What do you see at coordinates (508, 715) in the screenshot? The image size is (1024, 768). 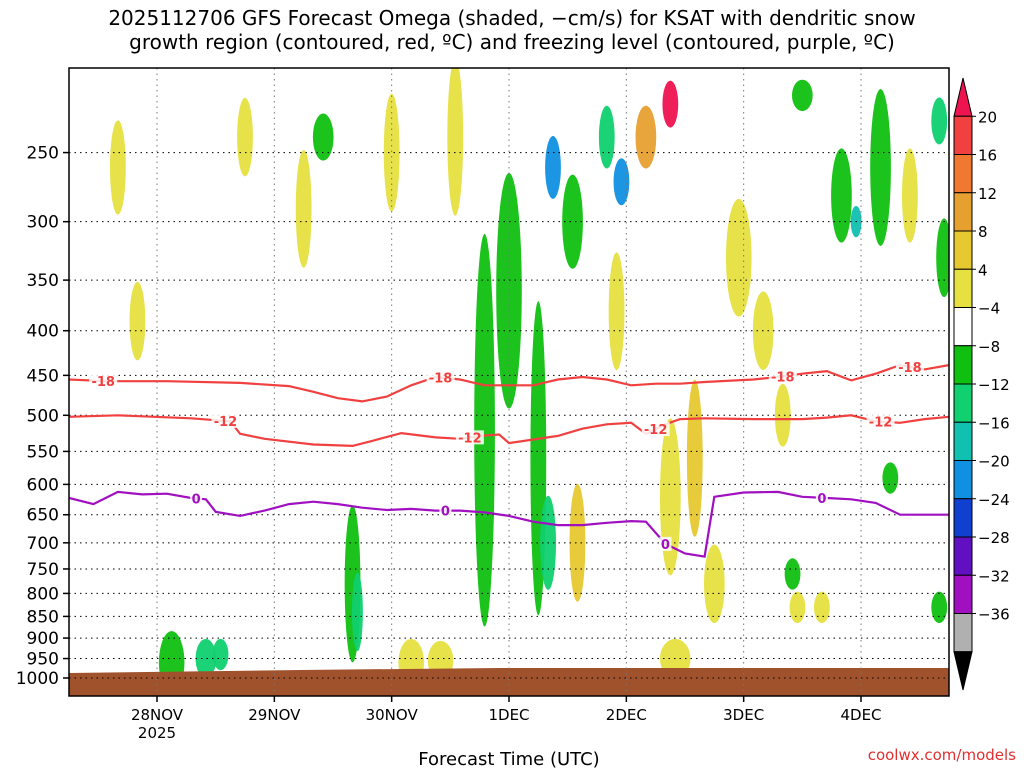 I see `x-tick-label: 1DEC` at bounding box center [508, 715].